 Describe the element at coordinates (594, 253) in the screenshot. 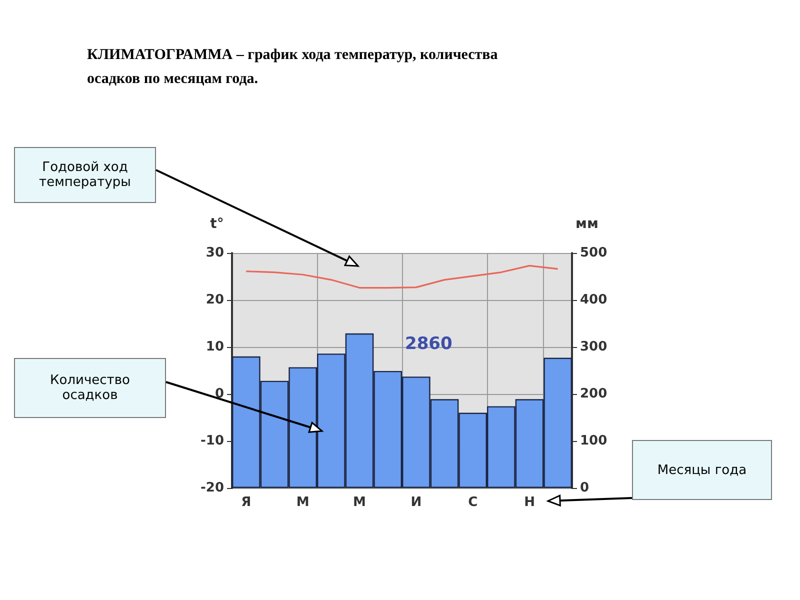

I see `y2-tick-label: 500` at that location.